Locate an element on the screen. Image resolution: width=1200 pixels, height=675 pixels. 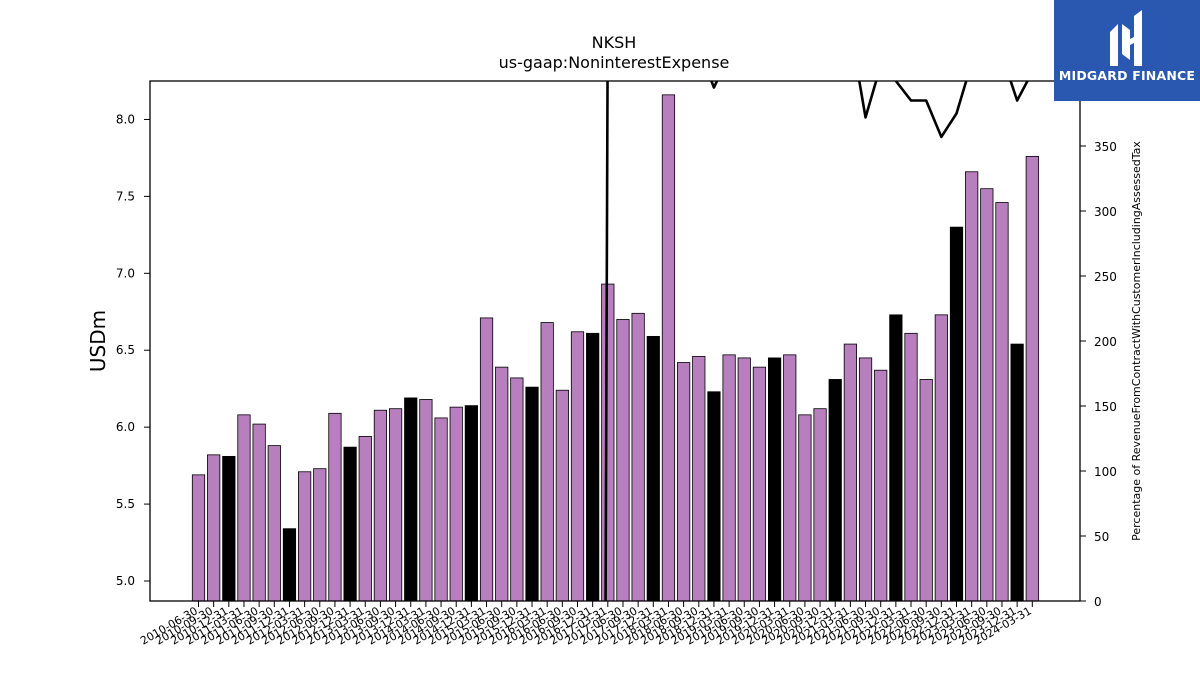
brand-logo: MIDGARD FINANCE is located at coordinates (1127, 50).